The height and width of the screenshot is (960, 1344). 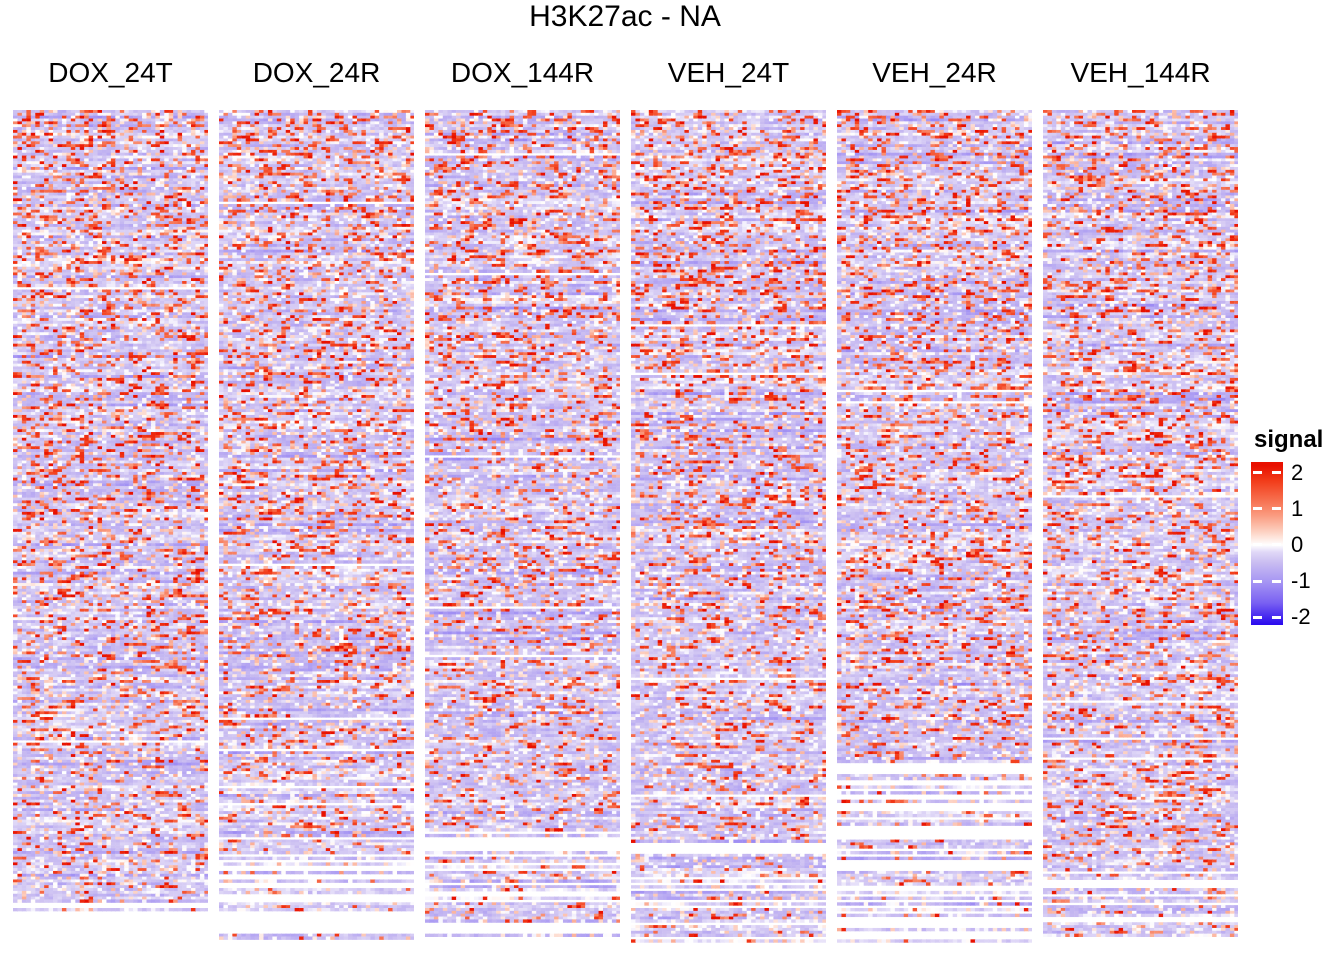 What do you see at coordinates (1301, 580) in the screenshot?
I see `legend-tick-label: -1` at bounding box center [1301, 580].